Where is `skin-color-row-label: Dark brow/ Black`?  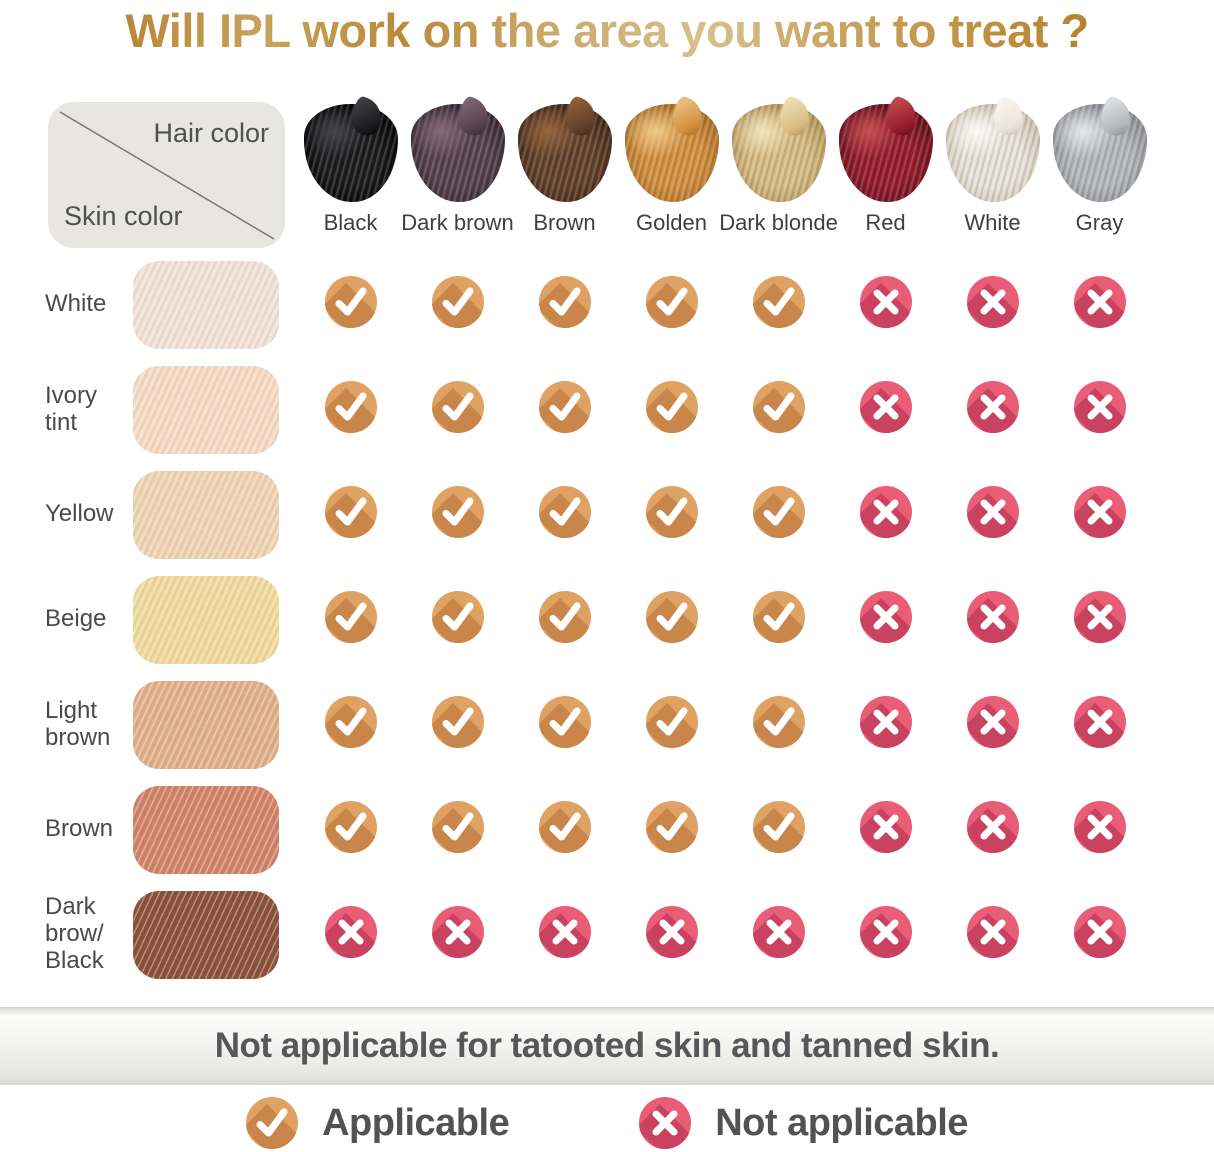 skin-color-row-label: Dark brow/ Black is located at coordinates (74, 933).